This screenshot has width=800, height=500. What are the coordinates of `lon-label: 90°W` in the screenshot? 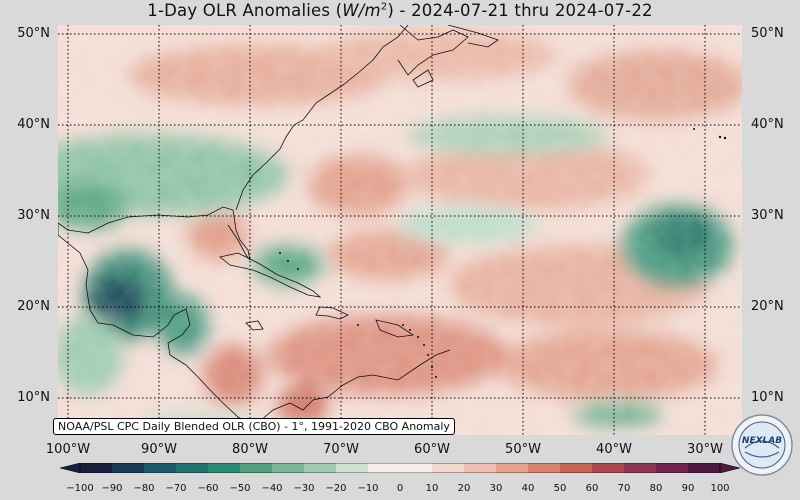 It's located at (159, 449).